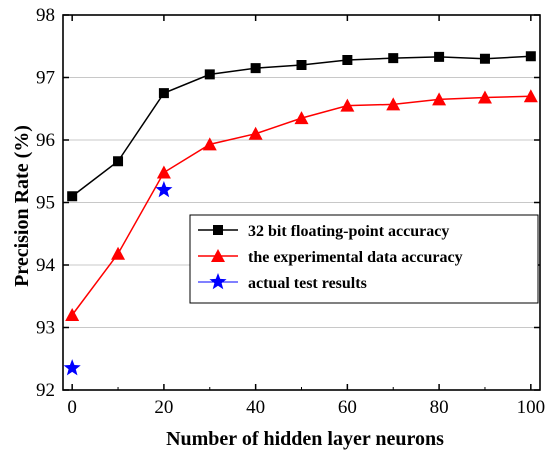 This screenshot has height=456, width=550. What do you see at coordinates (347, 407) in the screenshot?
I see `x-tick-label: 60` at bounding box center [347, 407].